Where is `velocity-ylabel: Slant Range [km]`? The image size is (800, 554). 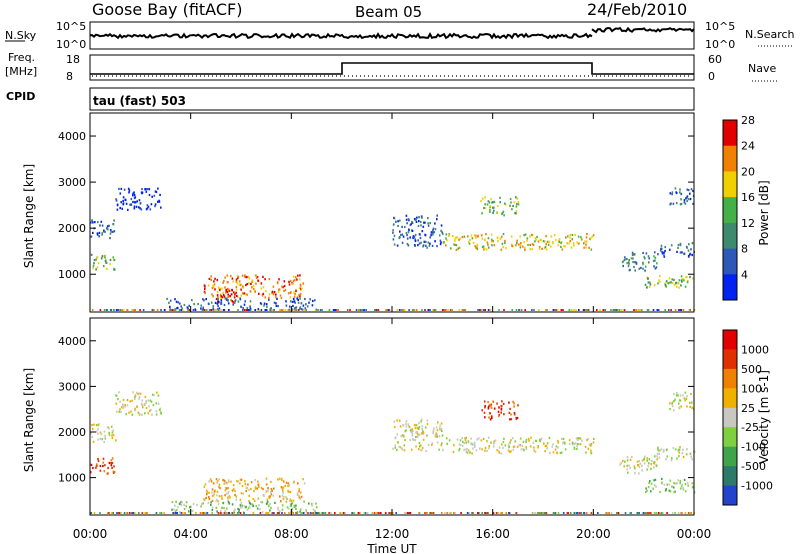
velocity-ylabel: Slant Range [km] is located at coordinates (29, 420).